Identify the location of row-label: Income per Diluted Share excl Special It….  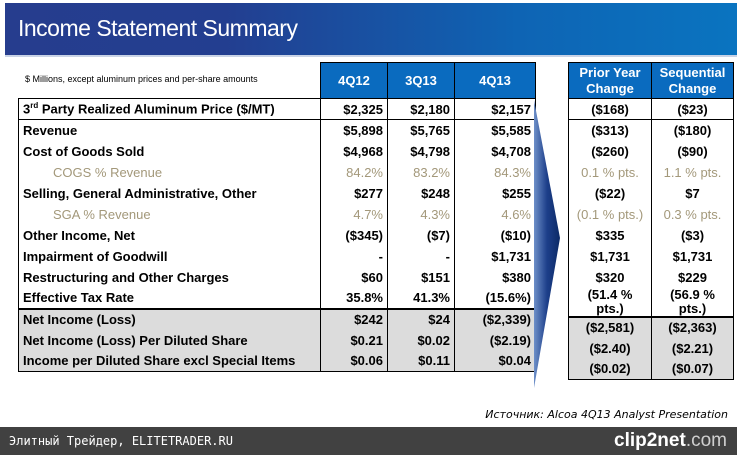
(169, 361).